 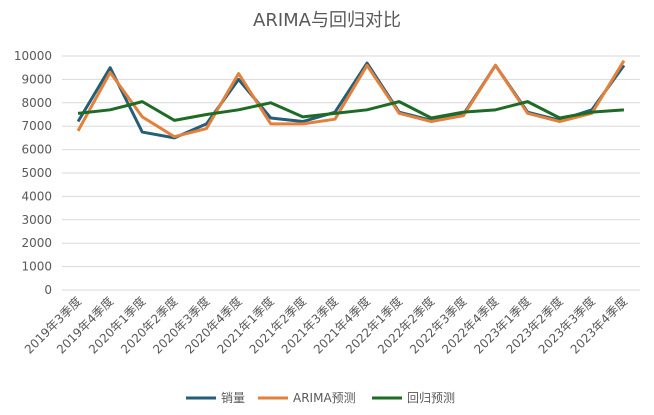 I want to click on y-tick-label: 1000, so click(x=36, y=267).